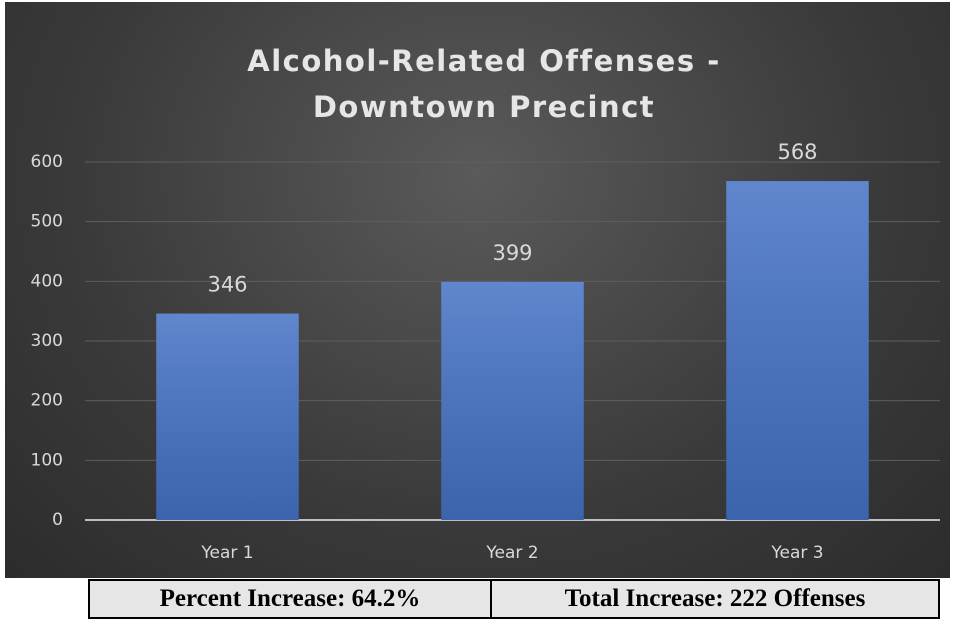 Image resolution: width=958 pixels, height=620 pixels. What do you see at coordinates (290, 599) in the screenshot?
I see `percent-increase: Percent Increase: 64.2%` at bounding box center [290, 599].